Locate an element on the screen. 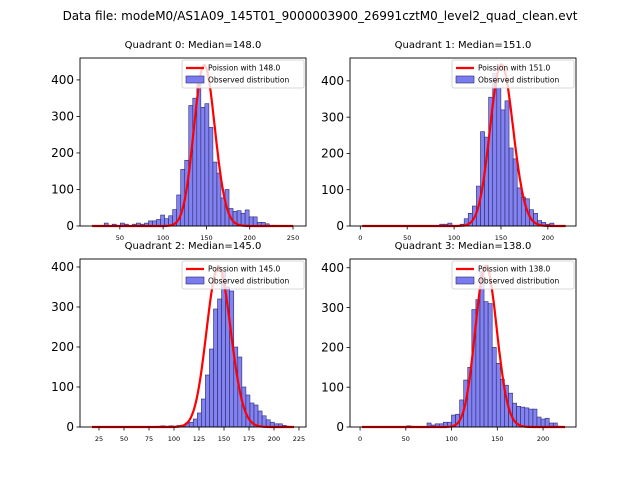 This screenshot has height=480, width=640. panel-title: Quadrant 2: Median=145.0 is located at coordinates (193, 246).